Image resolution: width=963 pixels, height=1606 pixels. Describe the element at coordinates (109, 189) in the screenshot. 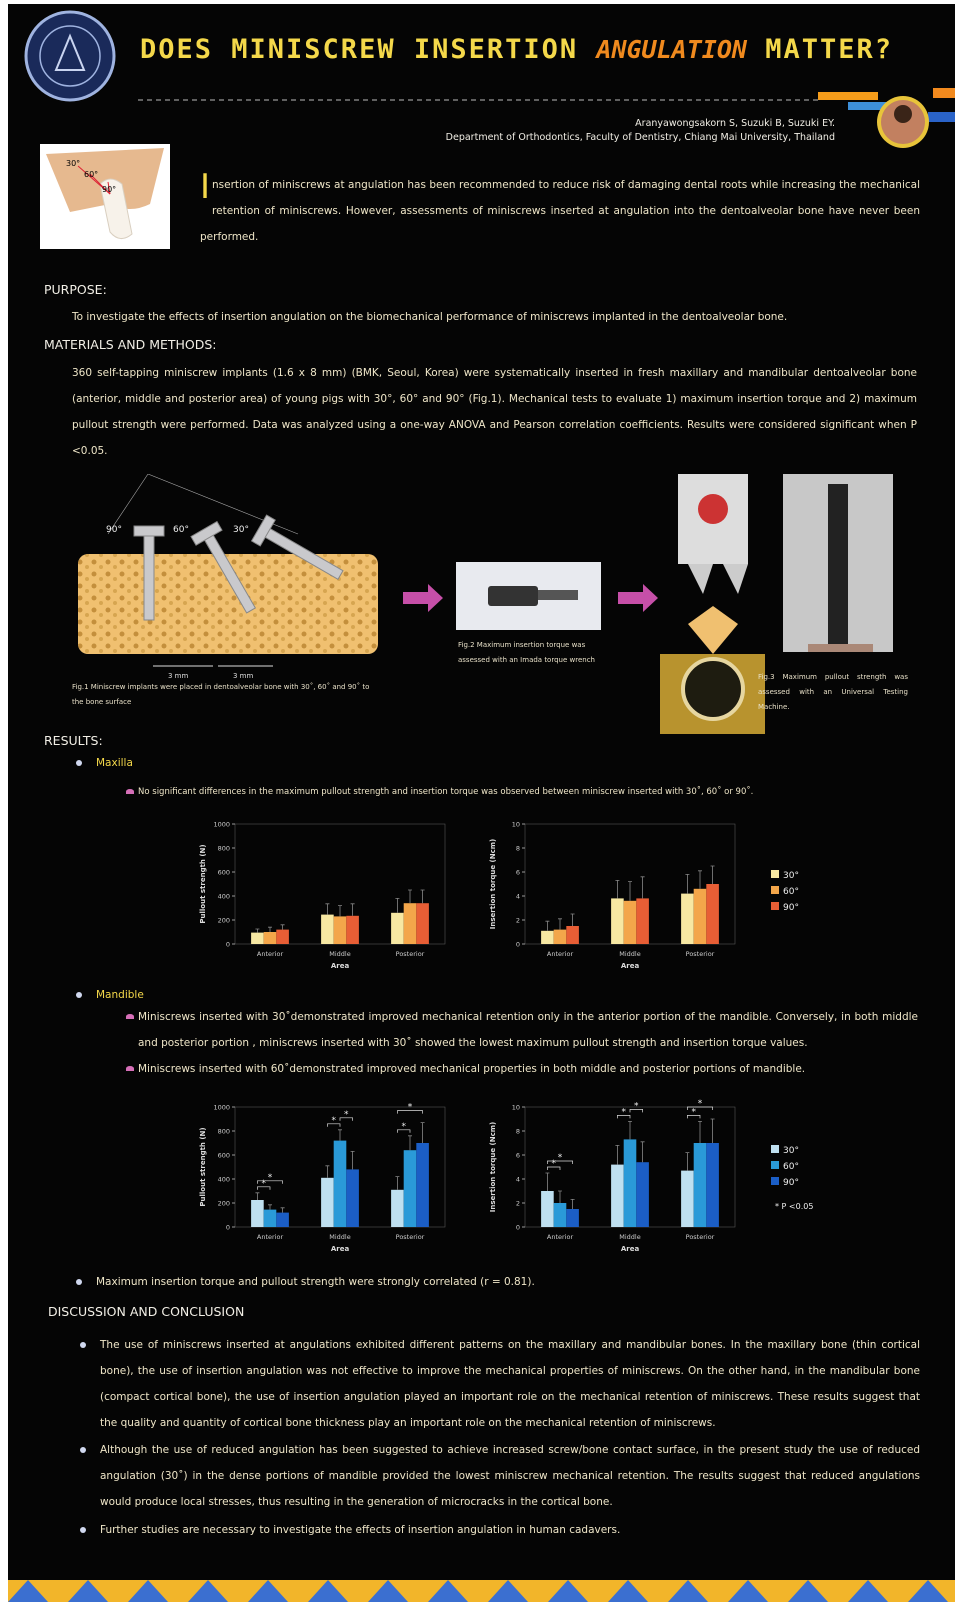

I see `intro-angle: 90°` at that location.